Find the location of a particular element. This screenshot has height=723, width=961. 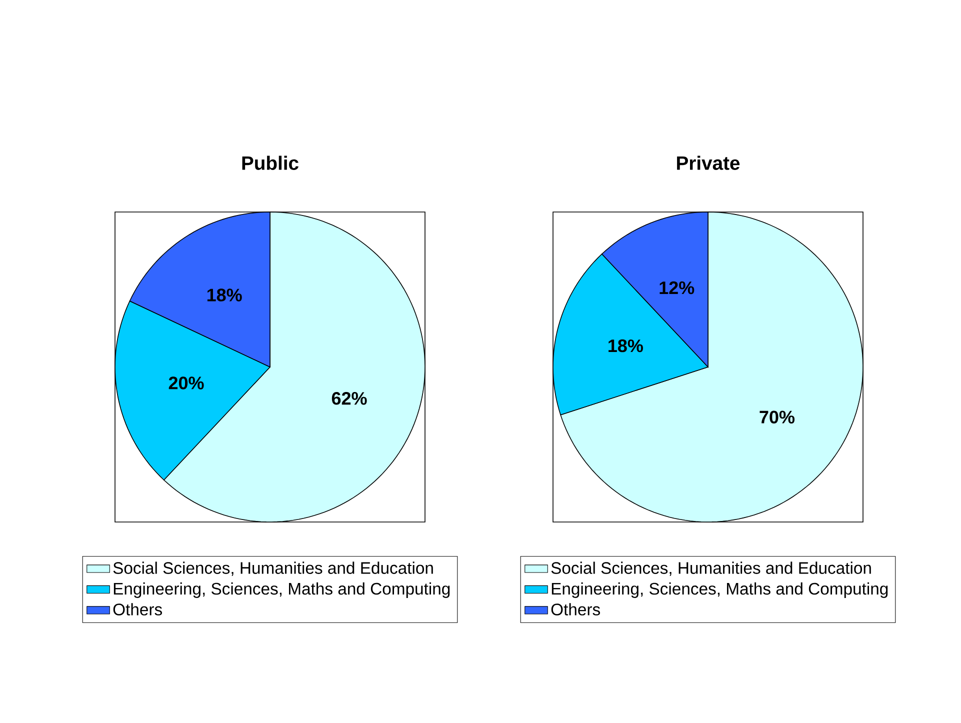

data-label: 20% is located at coordinates (186, 383).